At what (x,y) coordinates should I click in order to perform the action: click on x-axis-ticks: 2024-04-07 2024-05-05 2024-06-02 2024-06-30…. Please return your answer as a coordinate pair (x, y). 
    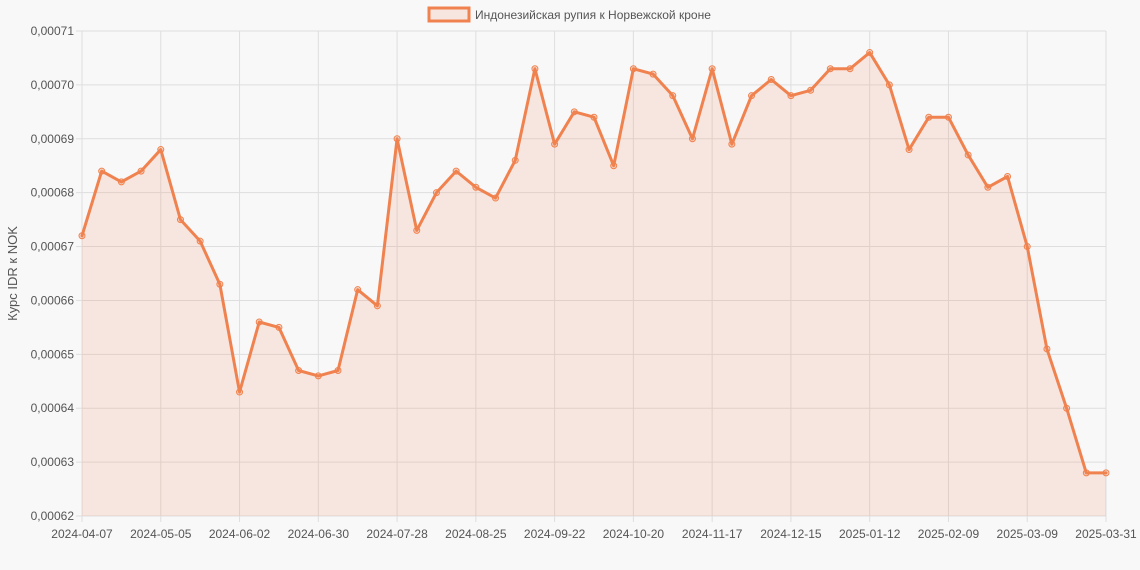
    Looking at the image, I should click on (594, 534).